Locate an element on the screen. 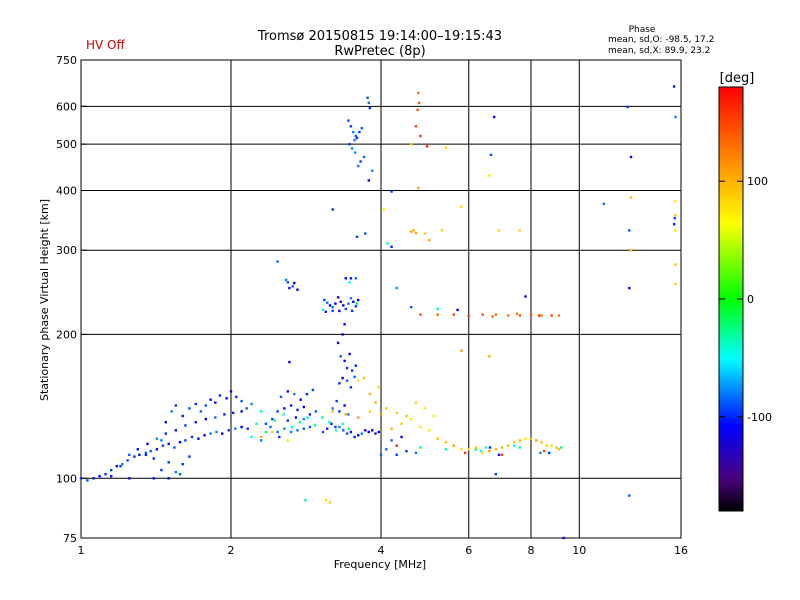 Image resolution: width=800 pixels, height=600 pixels. phase-stats-o: mean, sd,O: -98.5, 17.2 is located at coordinates (661, 40).